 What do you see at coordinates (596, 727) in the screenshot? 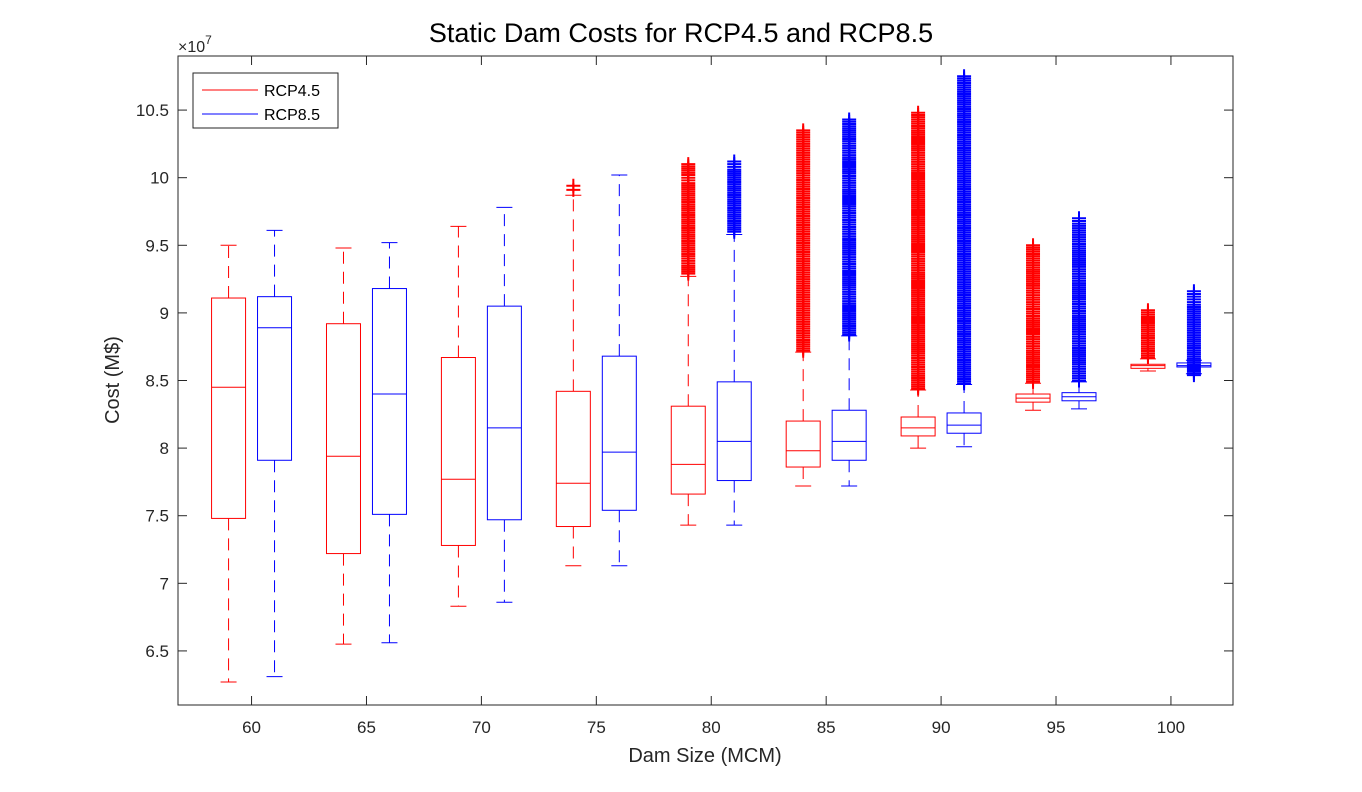
I see `x-tick-label: 75` at bounding box center [596, 727].